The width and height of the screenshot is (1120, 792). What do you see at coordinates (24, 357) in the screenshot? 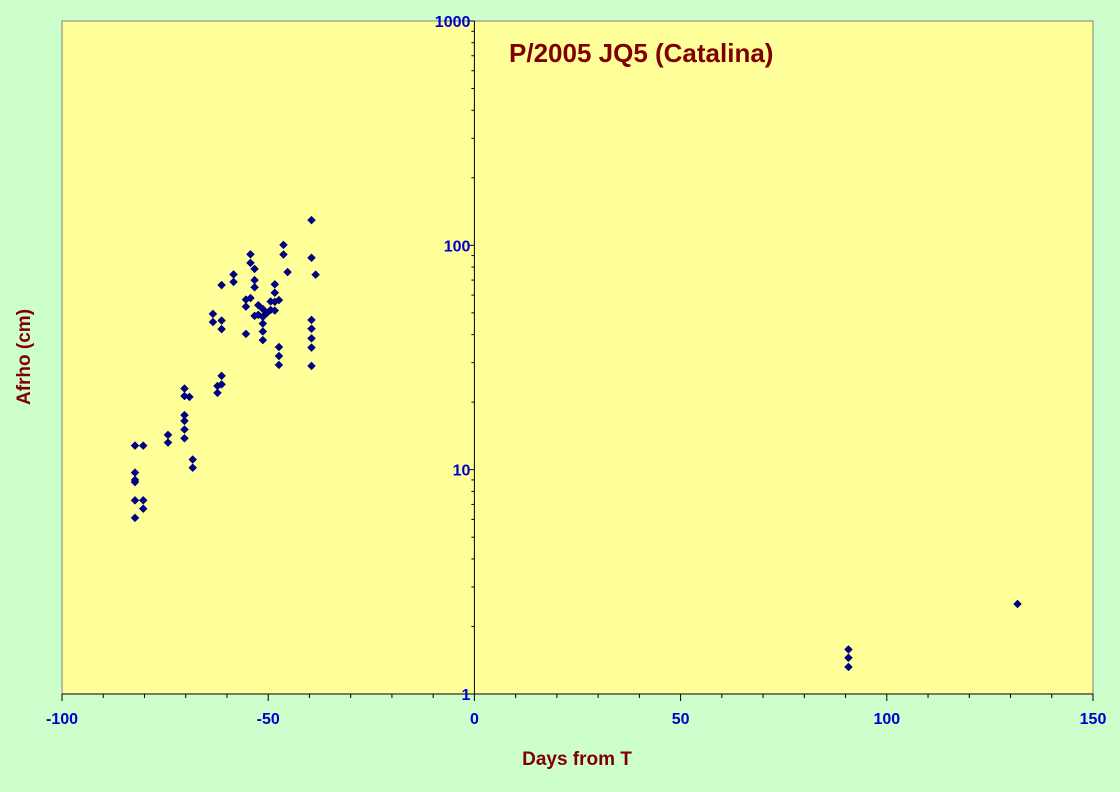
I see `y-axis-title: Afrho (cm)` at bounding box center [24, 357].